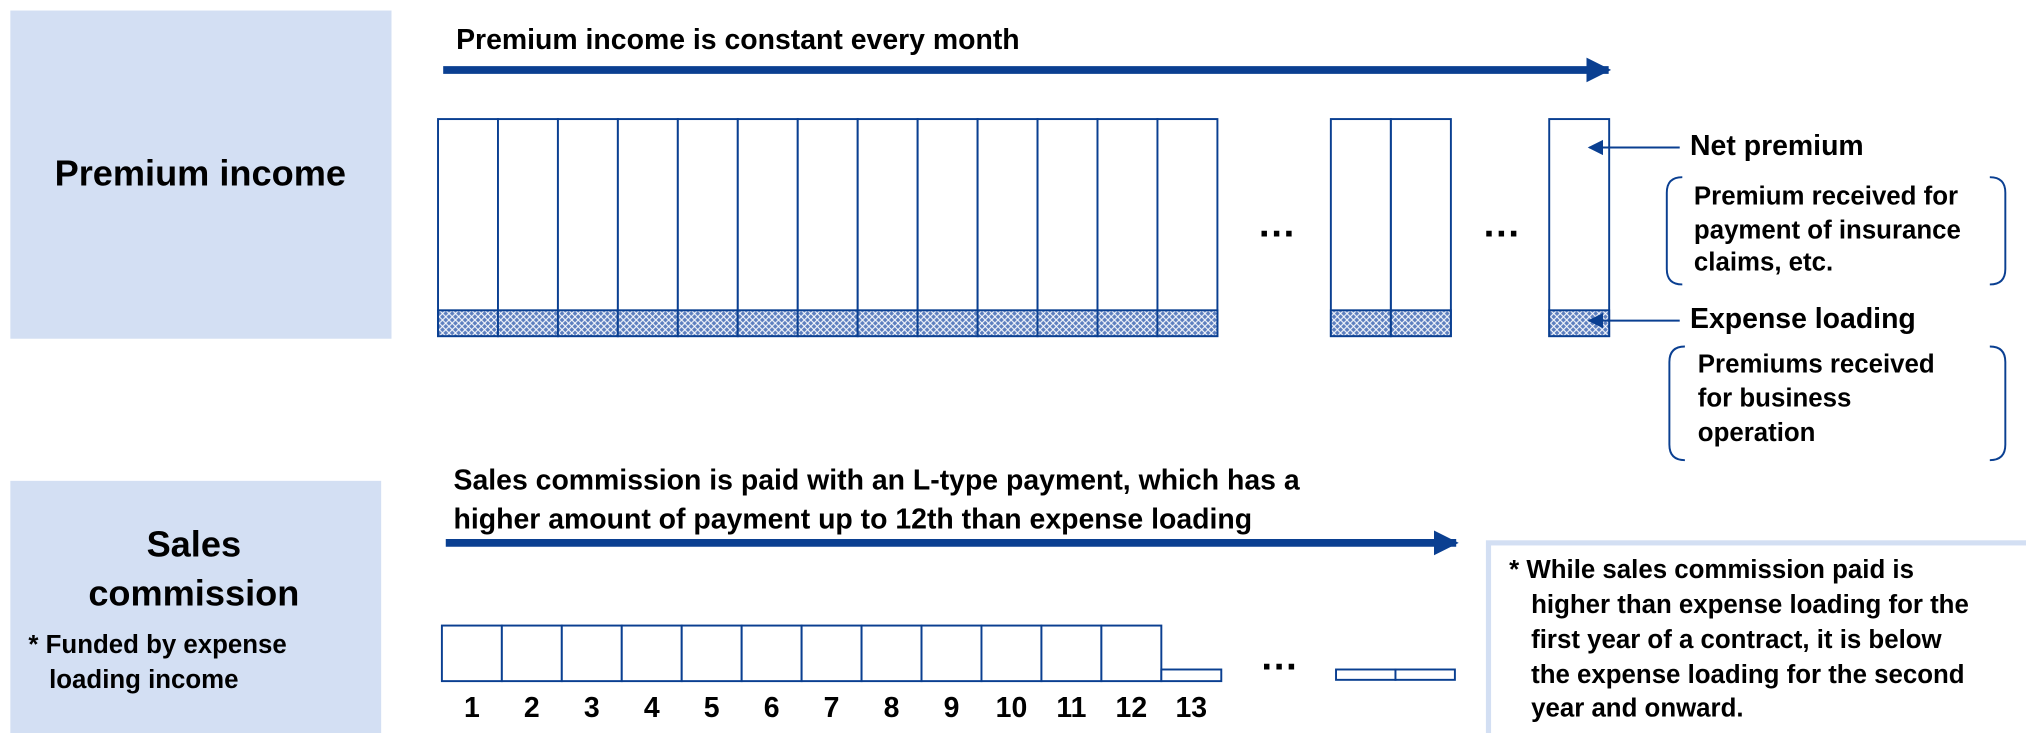  I want to click on month-label: 4, so click(652, 708).